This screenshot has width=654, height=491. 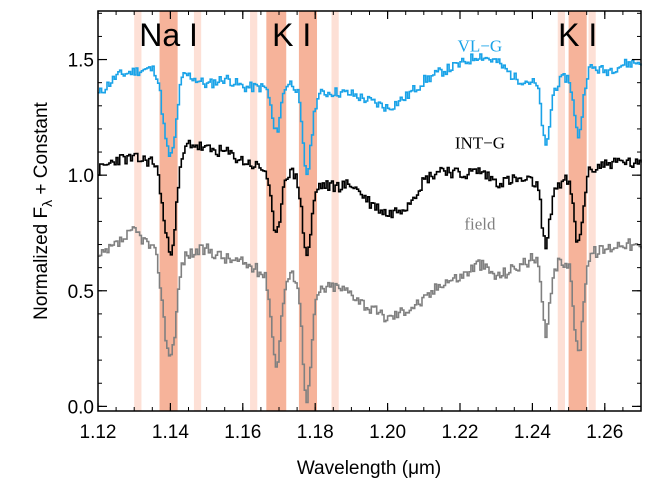 I want to click on x-tick-label: 1.16, so click(x=242, y=432).